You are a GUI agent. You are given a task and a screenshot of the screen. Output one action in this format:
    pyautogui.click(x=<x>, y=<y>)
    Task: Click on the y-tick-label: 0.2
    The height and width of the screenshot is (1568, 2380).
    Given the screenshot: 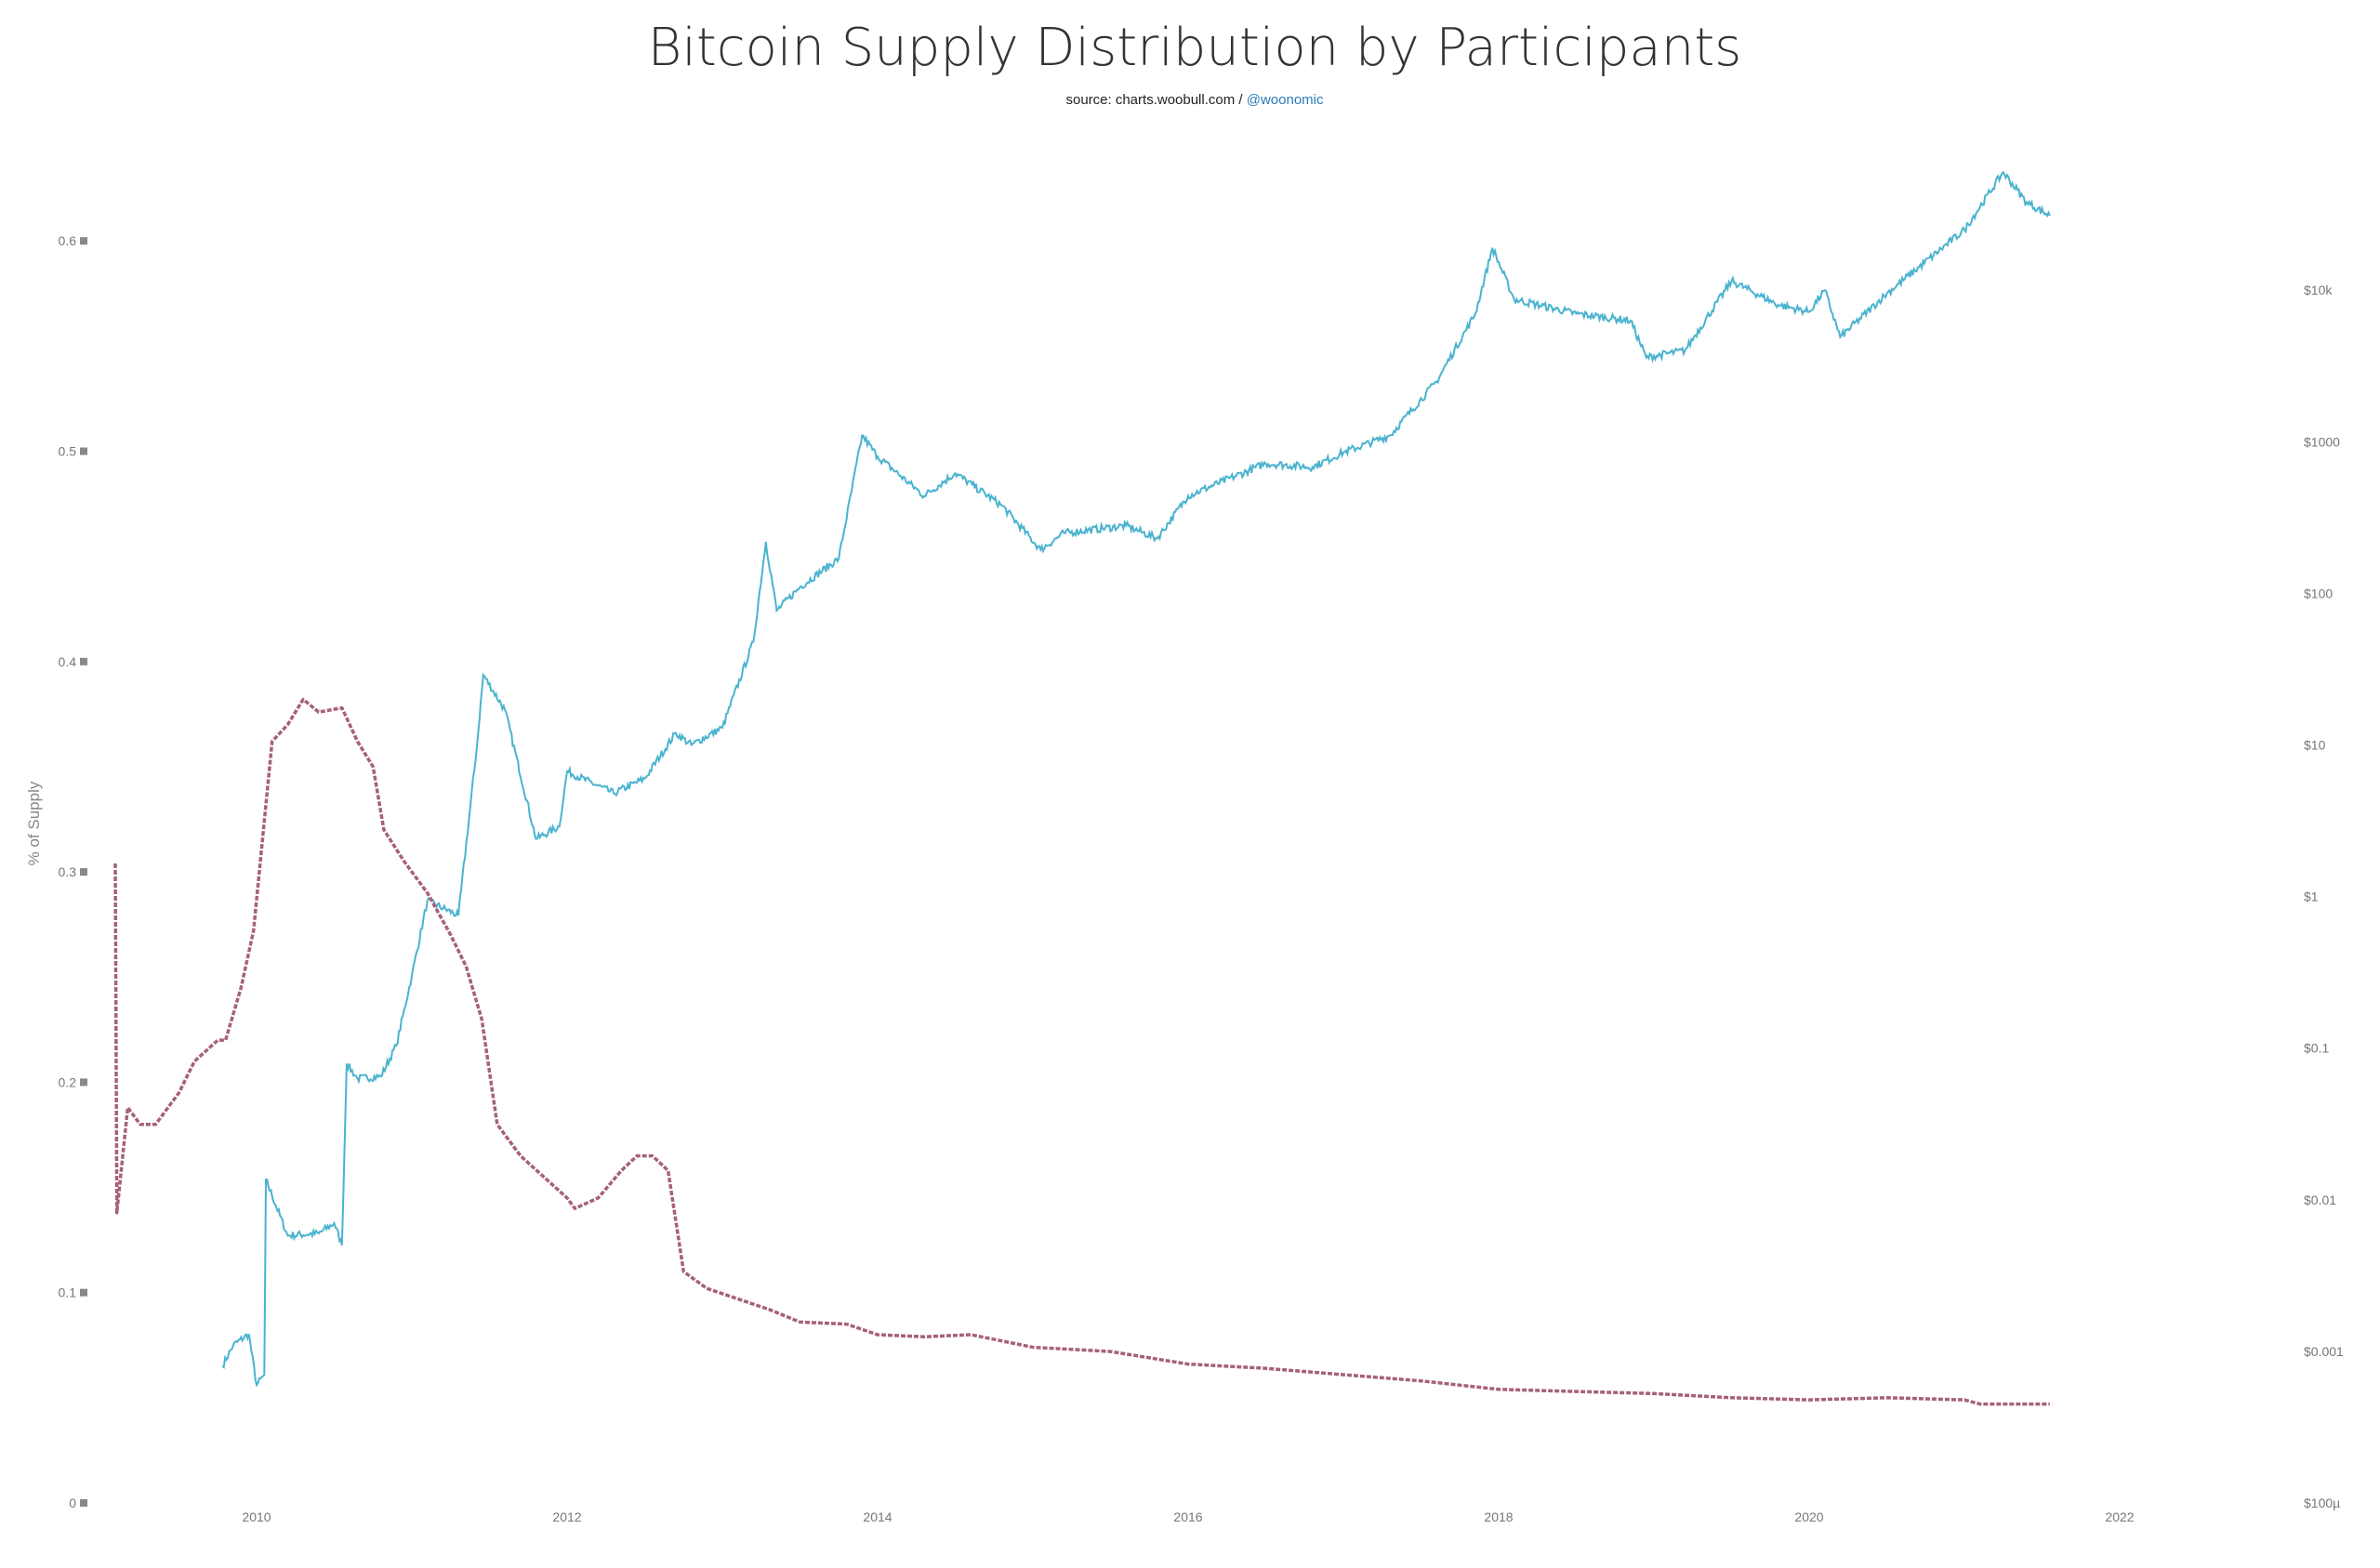 What is the action you would take?
    pyautogui.click(x=68, y=1081)
    